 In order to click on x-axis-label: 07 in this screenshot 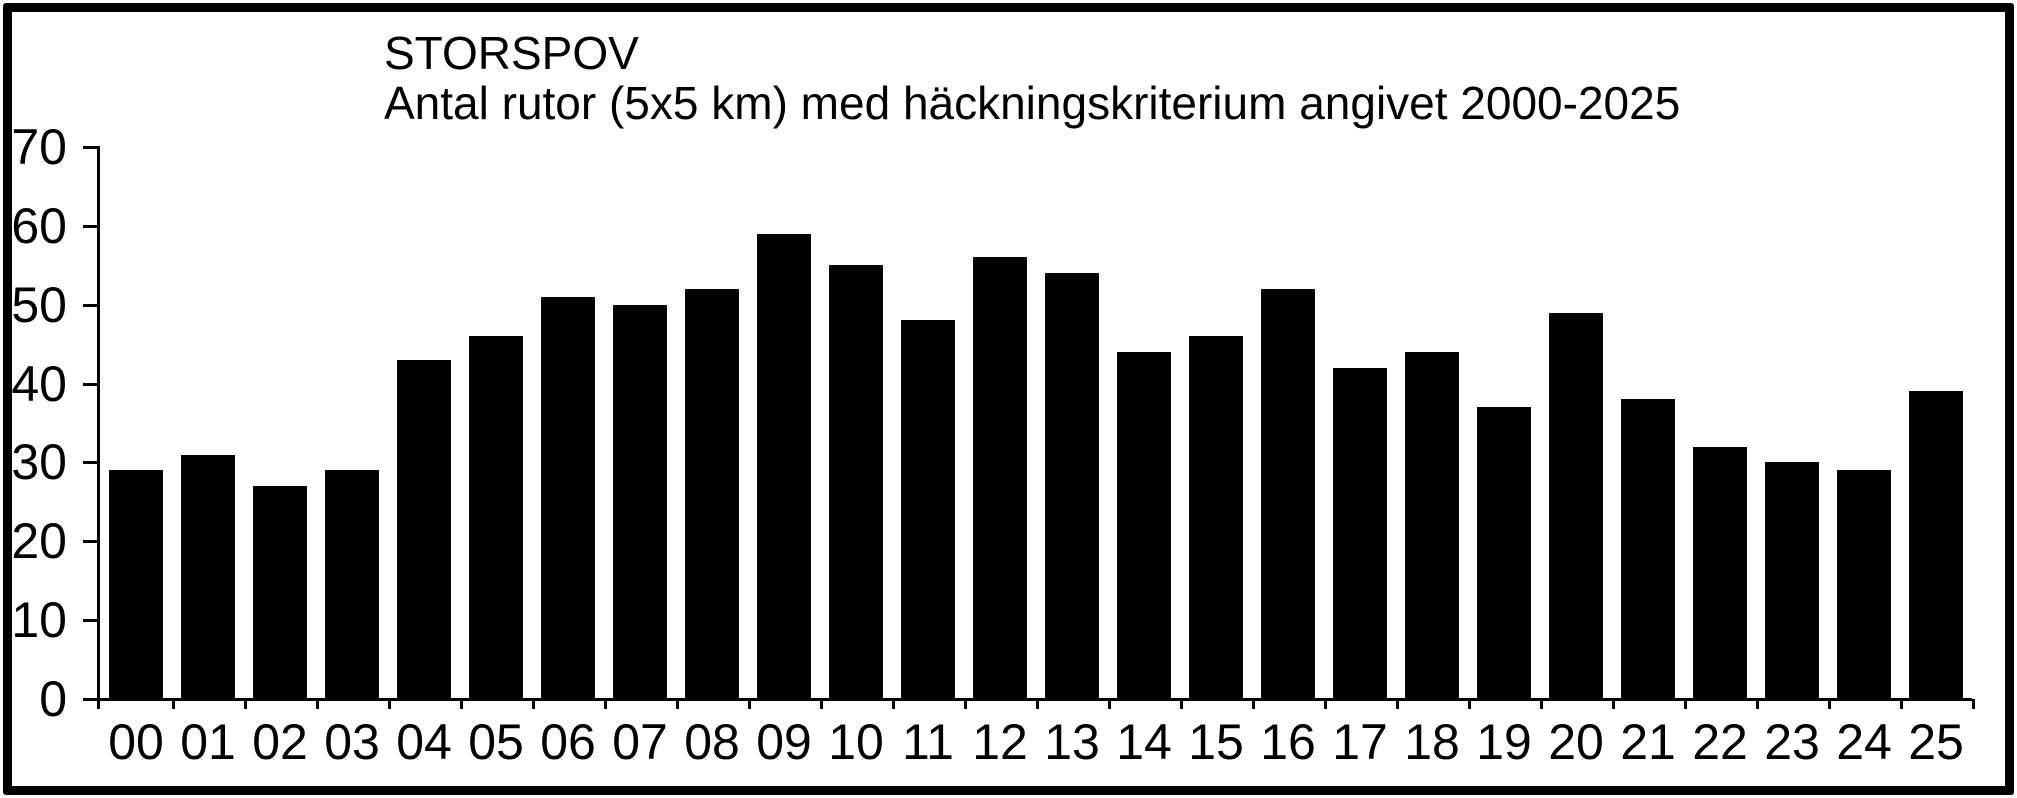, I will do `click(640, 742)`.